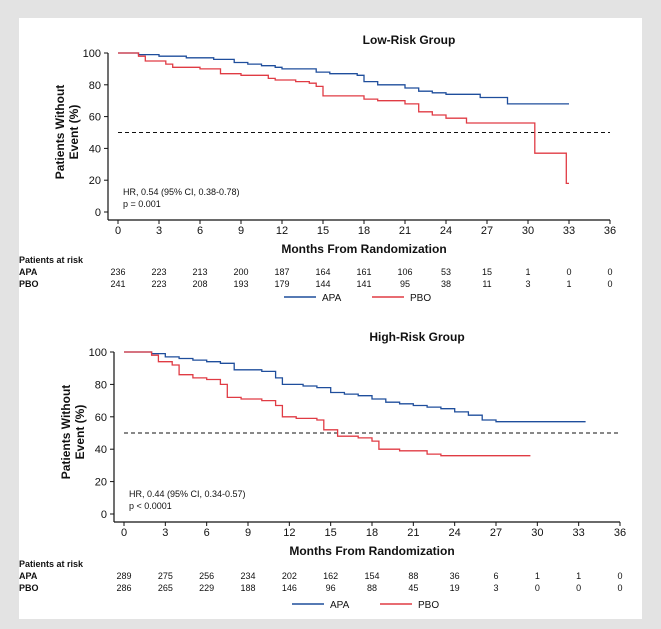  I want to click on risk-value: 15, so click(487, 272).